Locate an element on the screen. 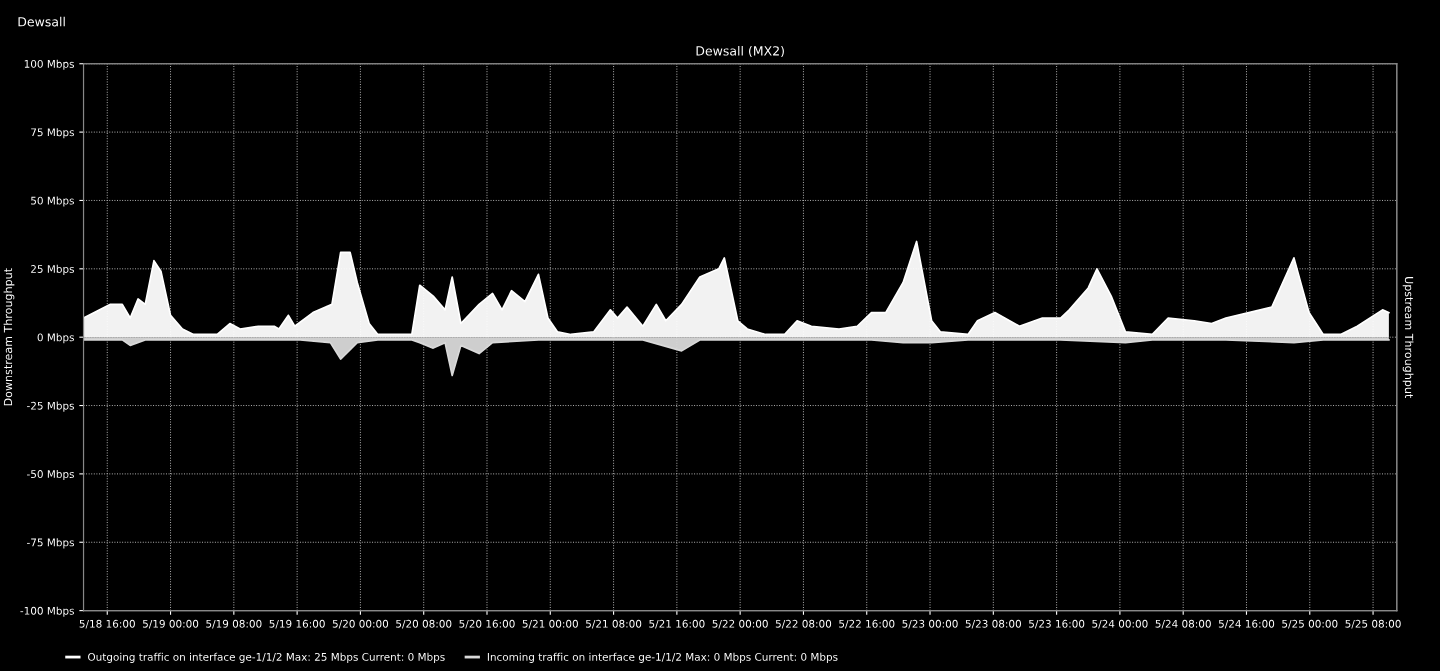  x-tick-label: 5/24 00:00 is located at coordinates (1120, 624).